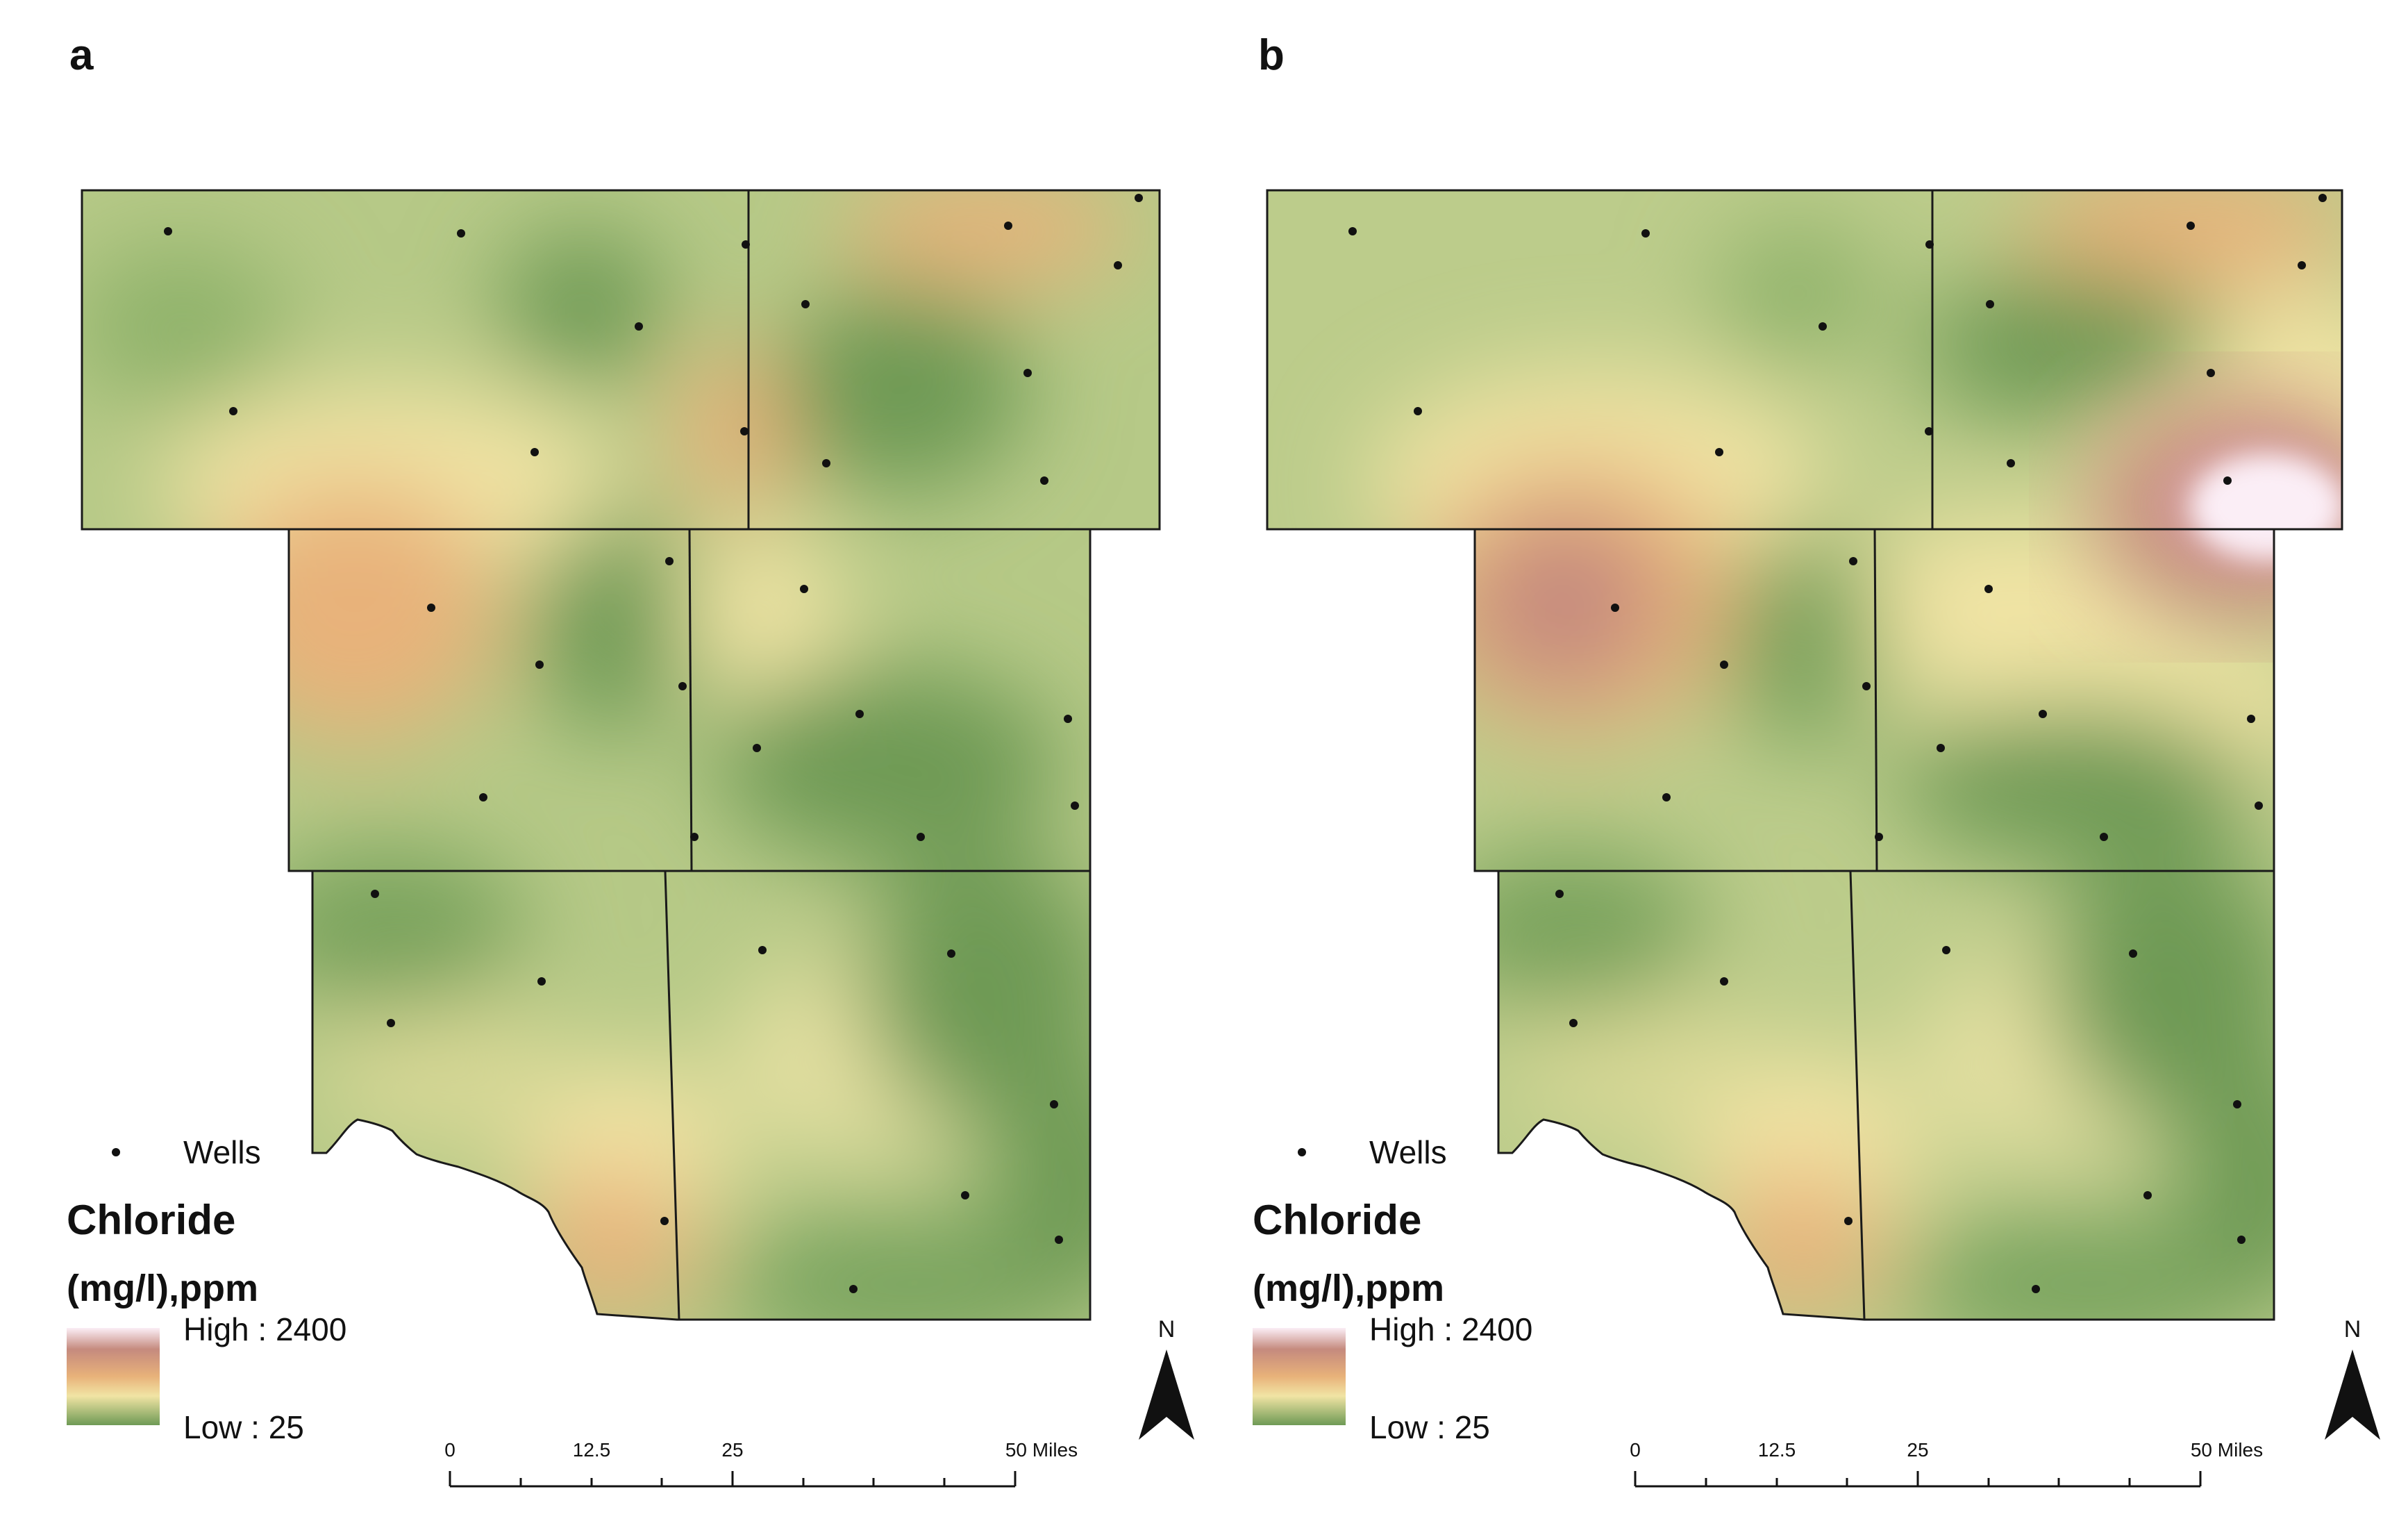 The width and height of the screenshot is (2408, 1537). What do you see at coordinates (1271, 55) in the screenshot?
I see `panel-label: b` at bounding box center [1271, 55].